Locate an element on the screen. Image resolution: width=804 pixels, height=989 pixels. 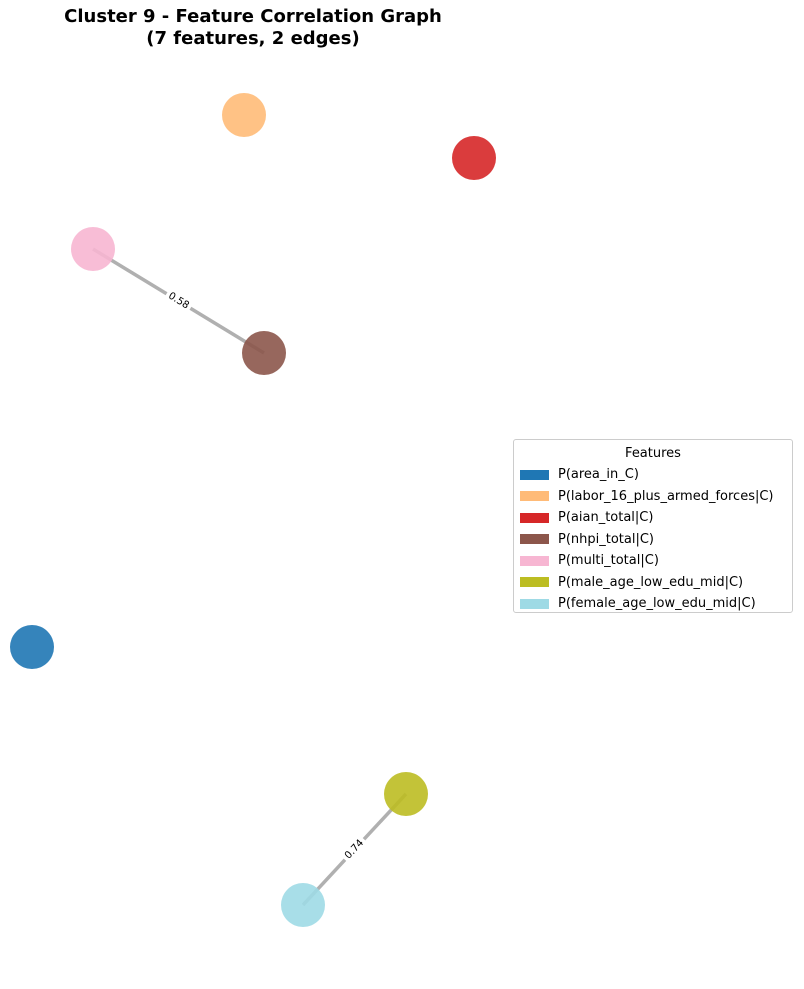
node-multi_total is located at coordinates (93, 249).